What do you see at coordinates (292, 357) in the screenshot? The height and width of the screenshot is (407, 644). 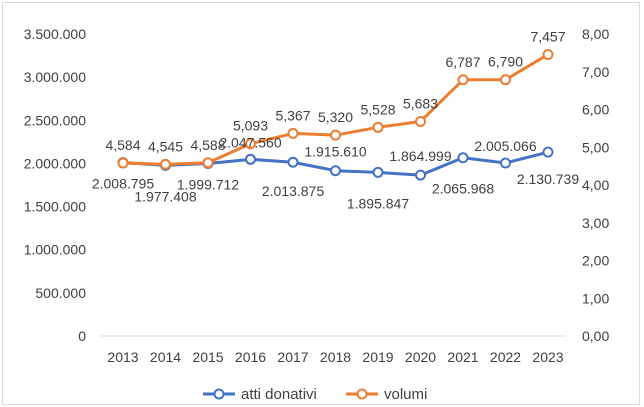 I see `x-tick-label: 2017` at bounding box center [292, 357].